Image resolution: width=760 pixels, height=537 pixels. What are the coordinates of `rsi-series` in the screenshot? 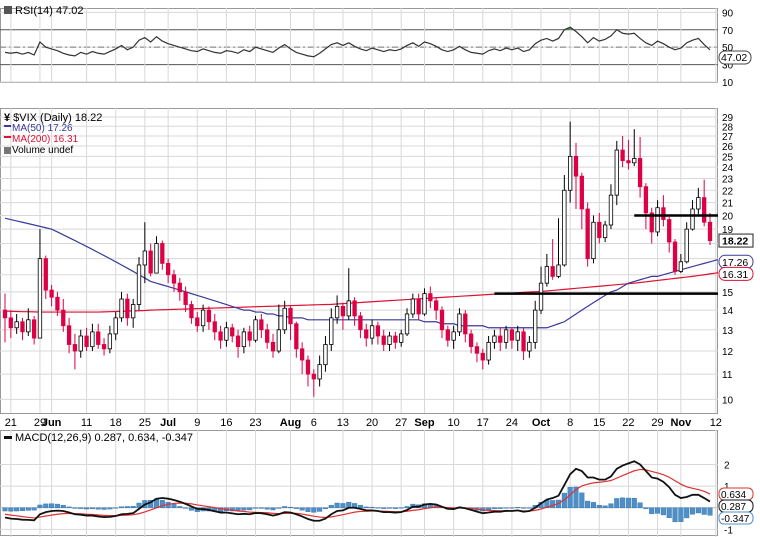 It's located at (357, 42).